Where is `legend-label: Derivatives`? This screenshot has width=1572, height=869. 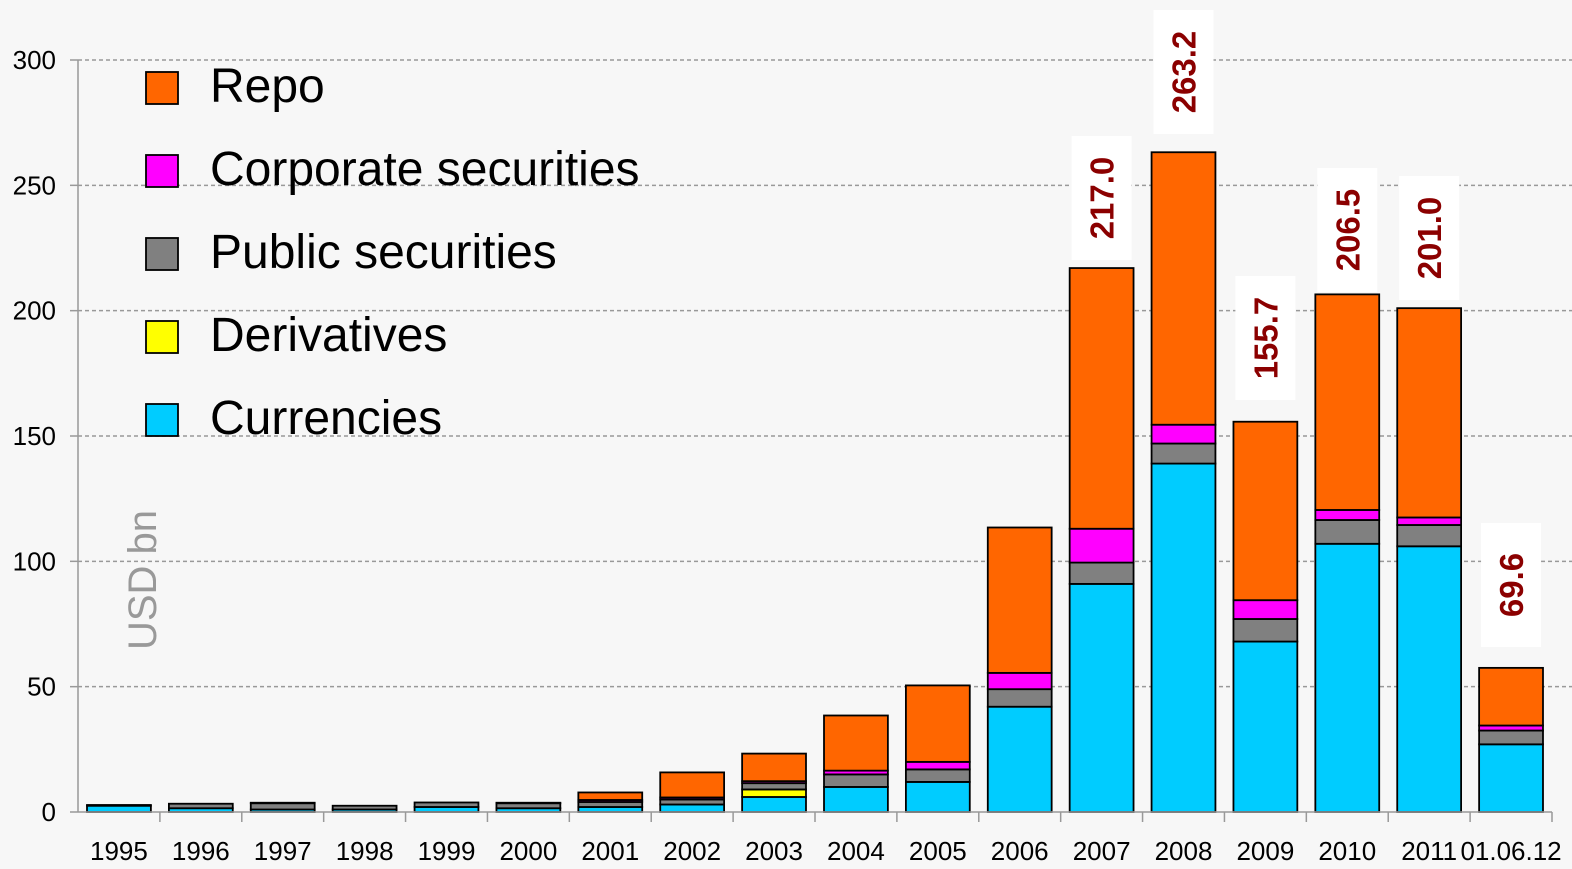 legend-label: Derivatives is located at coordinates (328, 335).